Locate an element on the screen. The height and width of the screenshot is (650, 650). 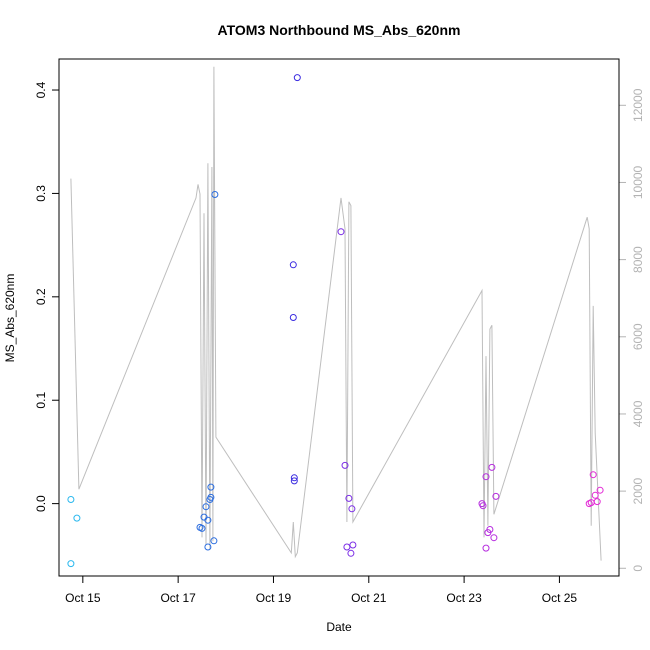
y-axis-label: MS_Abs_620nm is located at coordinates (10, 318).